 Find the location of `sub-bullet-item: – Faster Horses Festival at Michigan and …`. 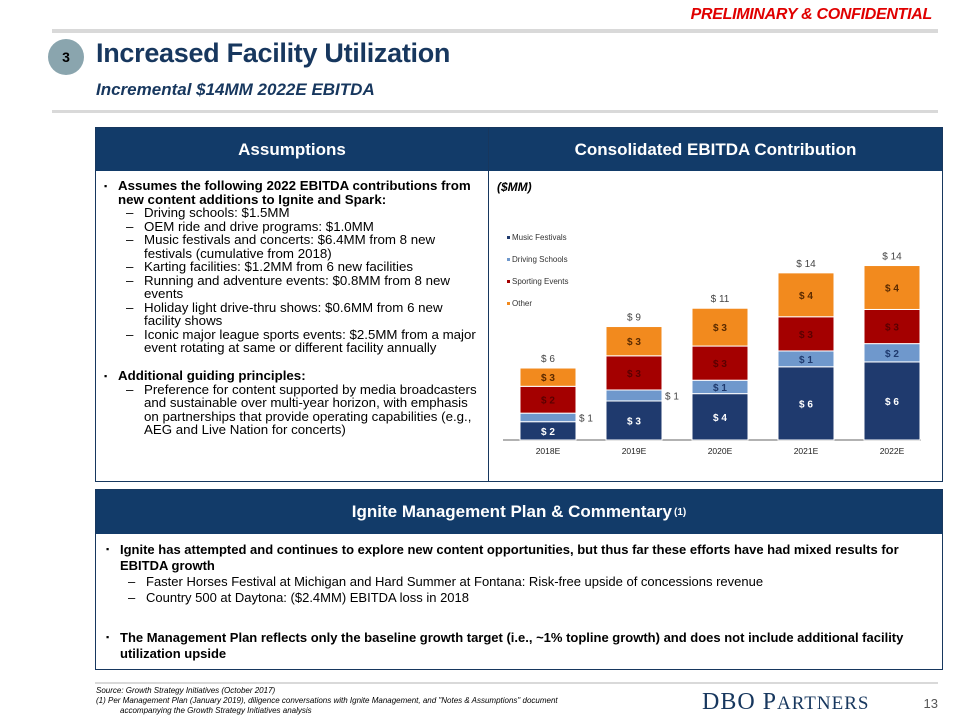

sub-bullet-item: – Faster Horses Festival at Michigan and … is located at coordinates (519, 582).